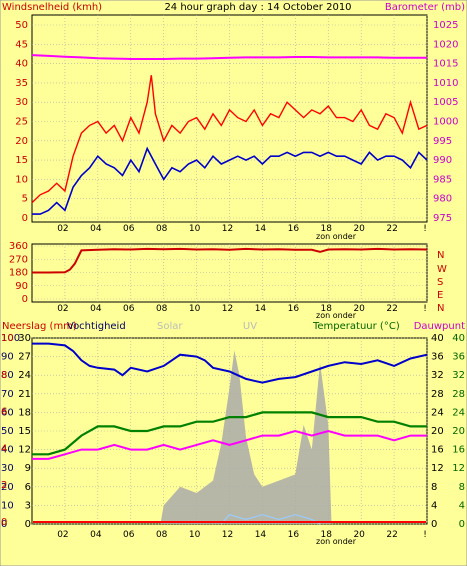 This screenshot has height=566, width=467. I want to click on temperature-tick-label: 4, so click(462, 505).